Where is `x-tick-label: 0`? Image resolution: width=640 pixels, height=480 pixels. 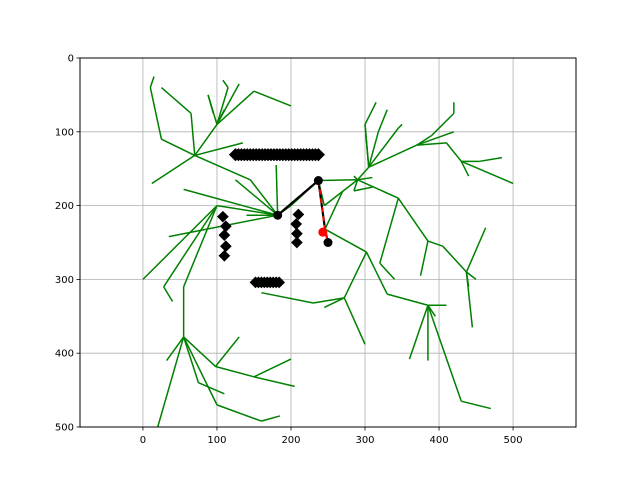
x-tick-label: 0 is located at coordinates (143, 440).